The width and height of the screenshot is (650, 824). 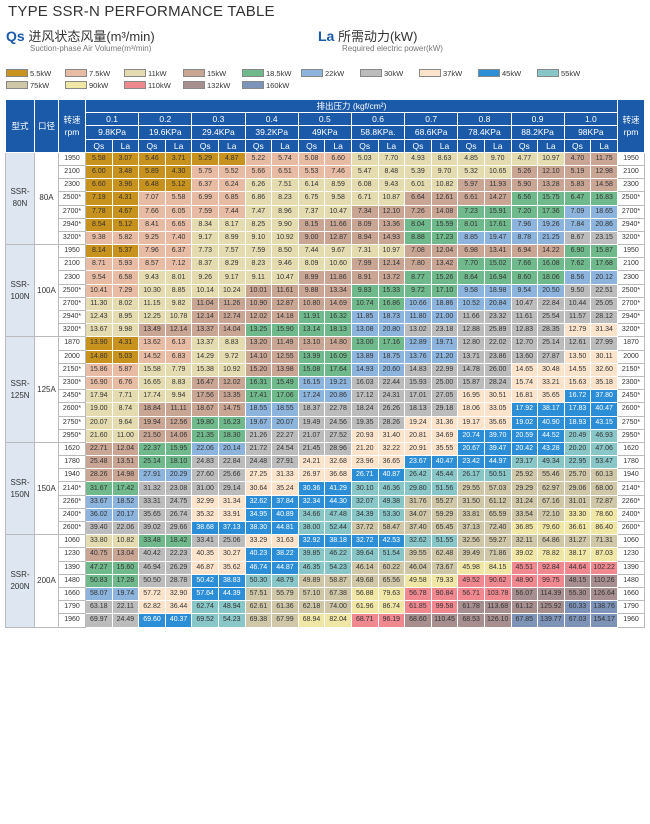 What do you see at coordinates (205, 567) in the screenshot?
I see `qs-cell: 46.87` at bounding box center [205, 567].